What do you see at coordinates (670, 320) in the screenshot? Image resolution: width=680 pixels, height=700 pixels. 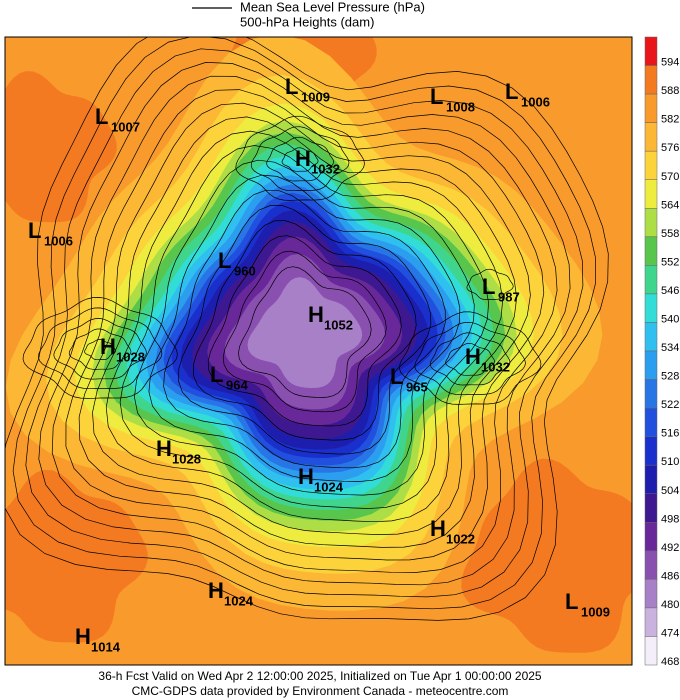 I see `colorbar-label: 540` at bounding box center [670, 320].